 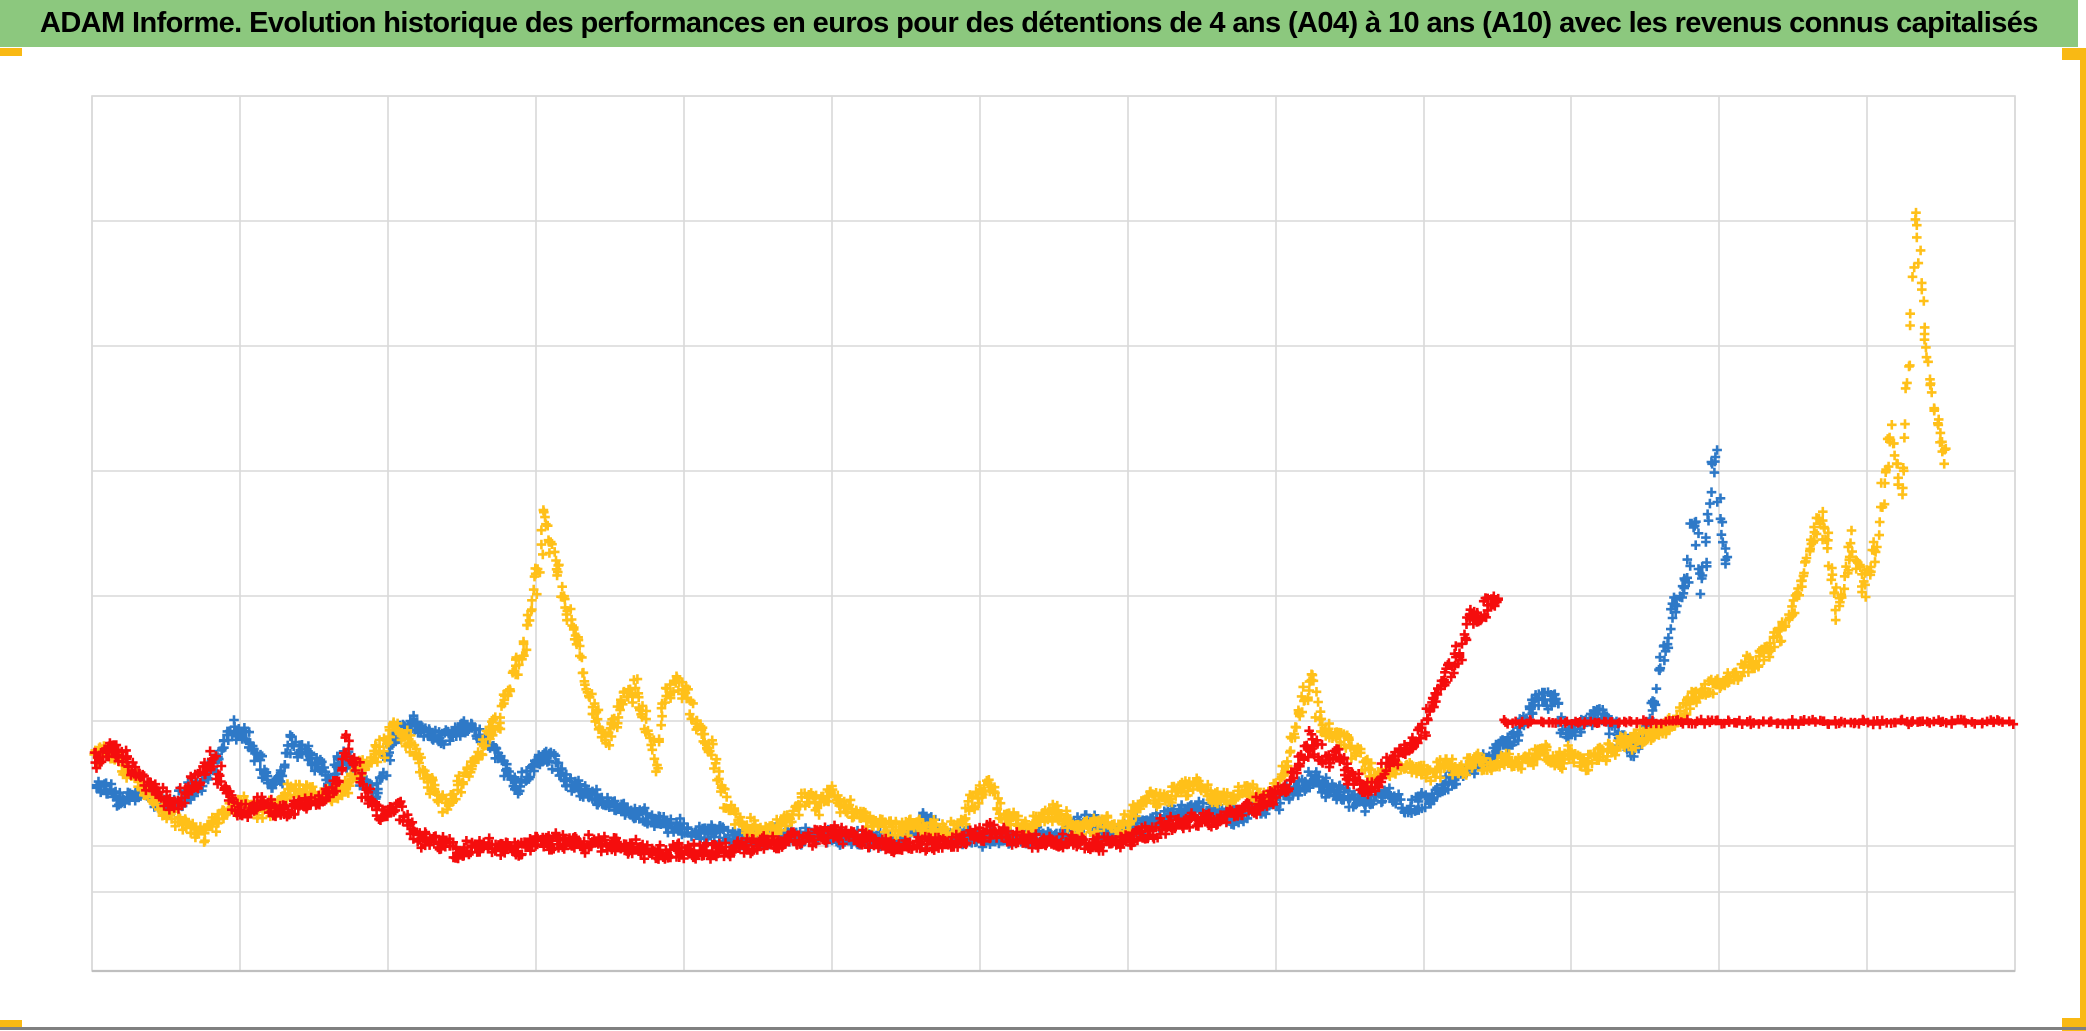 I want to click on accent-top-left-mark, so click(x=11, y=52).